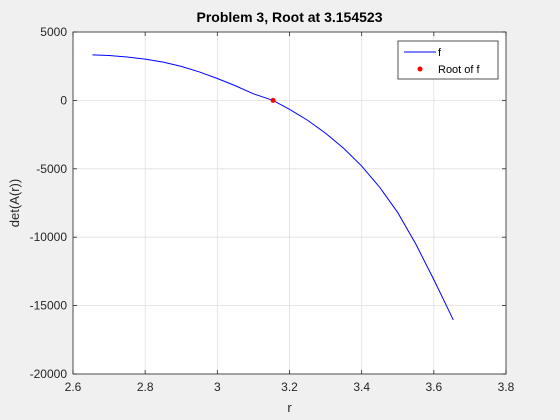 This screenshot has height=420, width=560. Describe the element at coordinates (440, 53) in the screenshot. I see `legend-entry-label: f` at that location.